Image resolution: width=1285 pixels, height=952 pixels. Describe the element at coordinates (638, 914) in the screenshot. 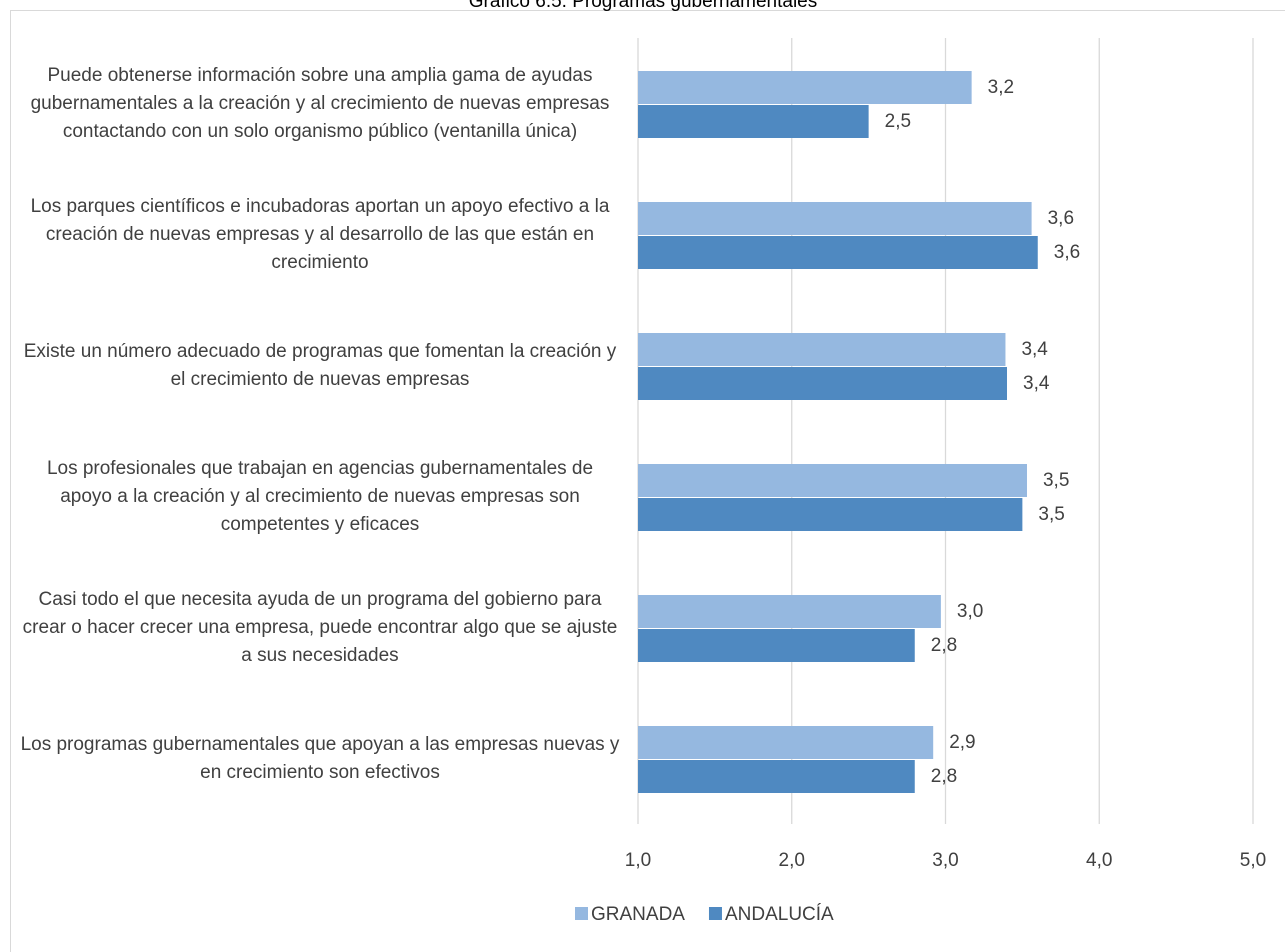

I see `legend-label: GRANADA` at that location.